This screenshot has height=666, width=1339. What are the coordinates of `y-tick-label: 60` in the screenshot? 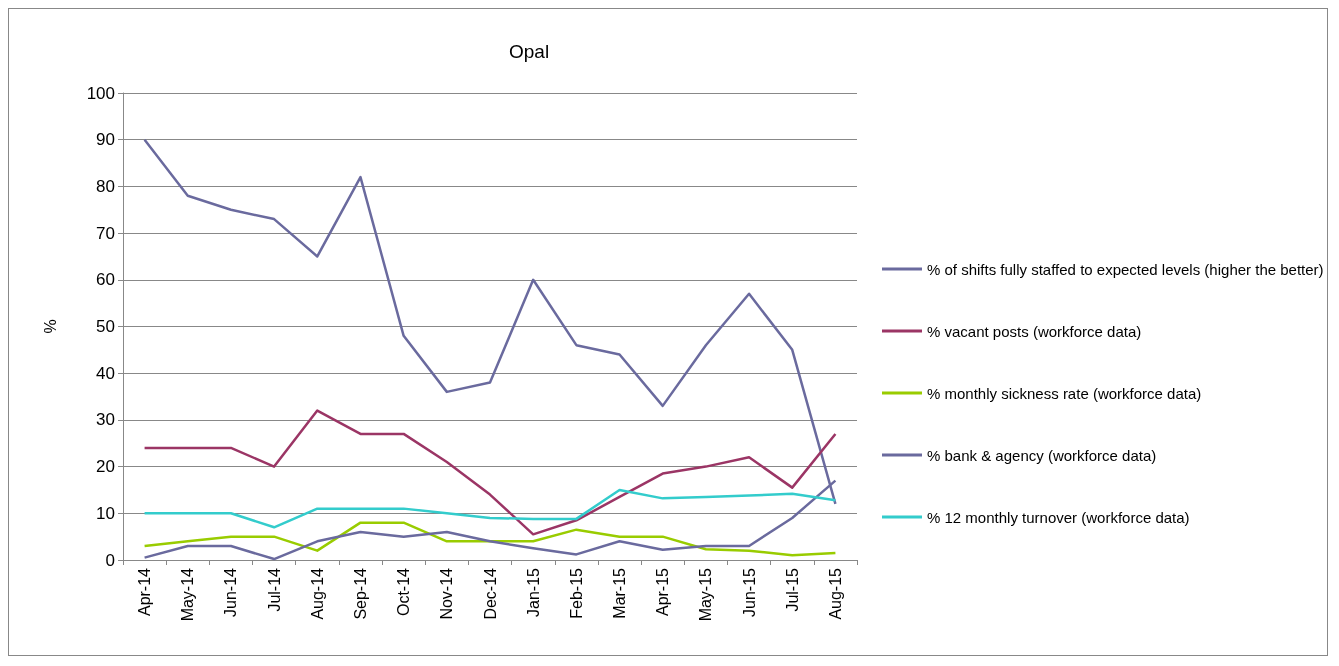 It's located at (105, 280).